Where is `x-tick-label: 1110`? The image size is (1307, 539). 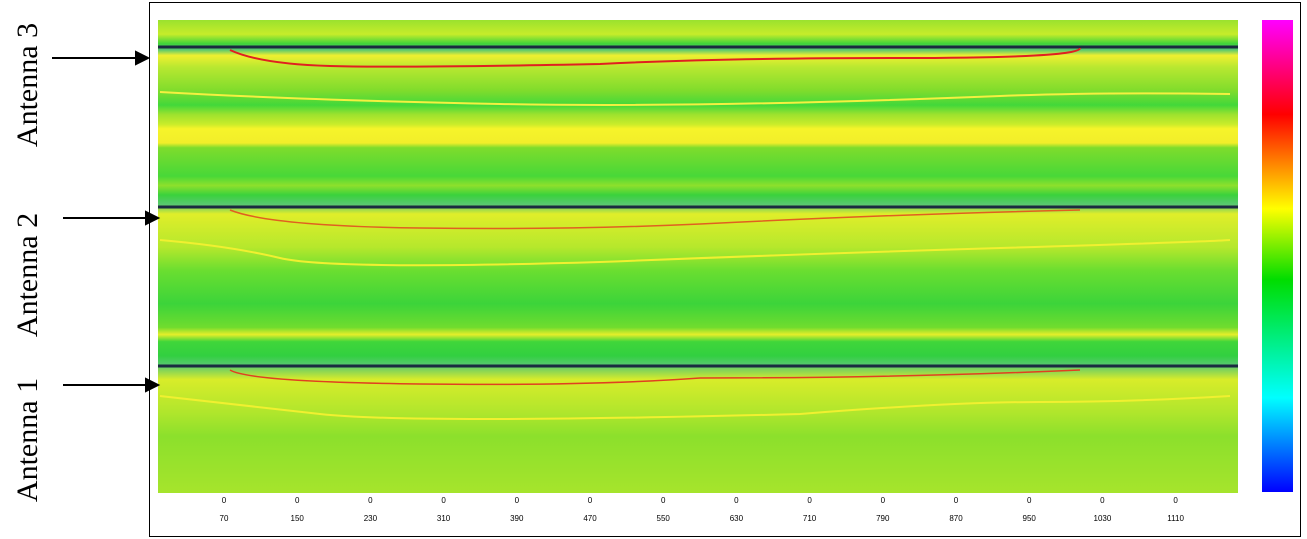 x-tick-label: 1110 is located at coordinates (1175, 518).